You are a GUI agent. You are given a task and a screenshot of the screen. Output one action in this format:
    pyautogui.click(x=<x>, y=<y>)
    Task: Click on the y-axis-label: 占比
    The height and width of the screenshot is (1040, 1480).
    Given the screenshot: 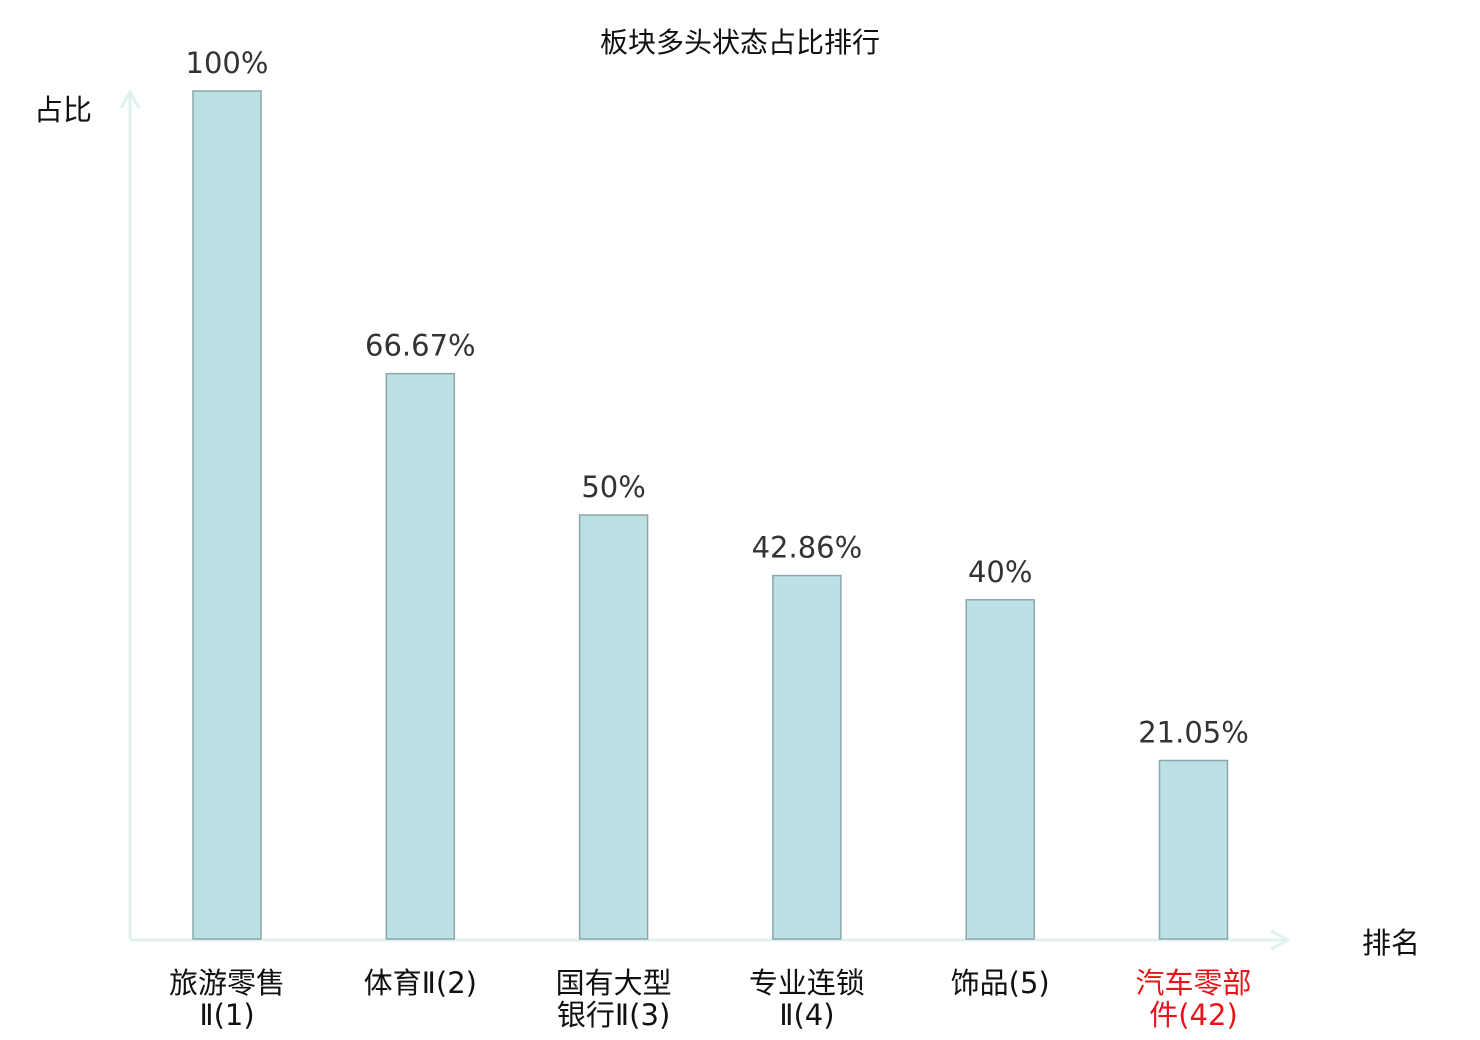 What is the action you would take?
    pyautogui.click(x=63, y=110)
    